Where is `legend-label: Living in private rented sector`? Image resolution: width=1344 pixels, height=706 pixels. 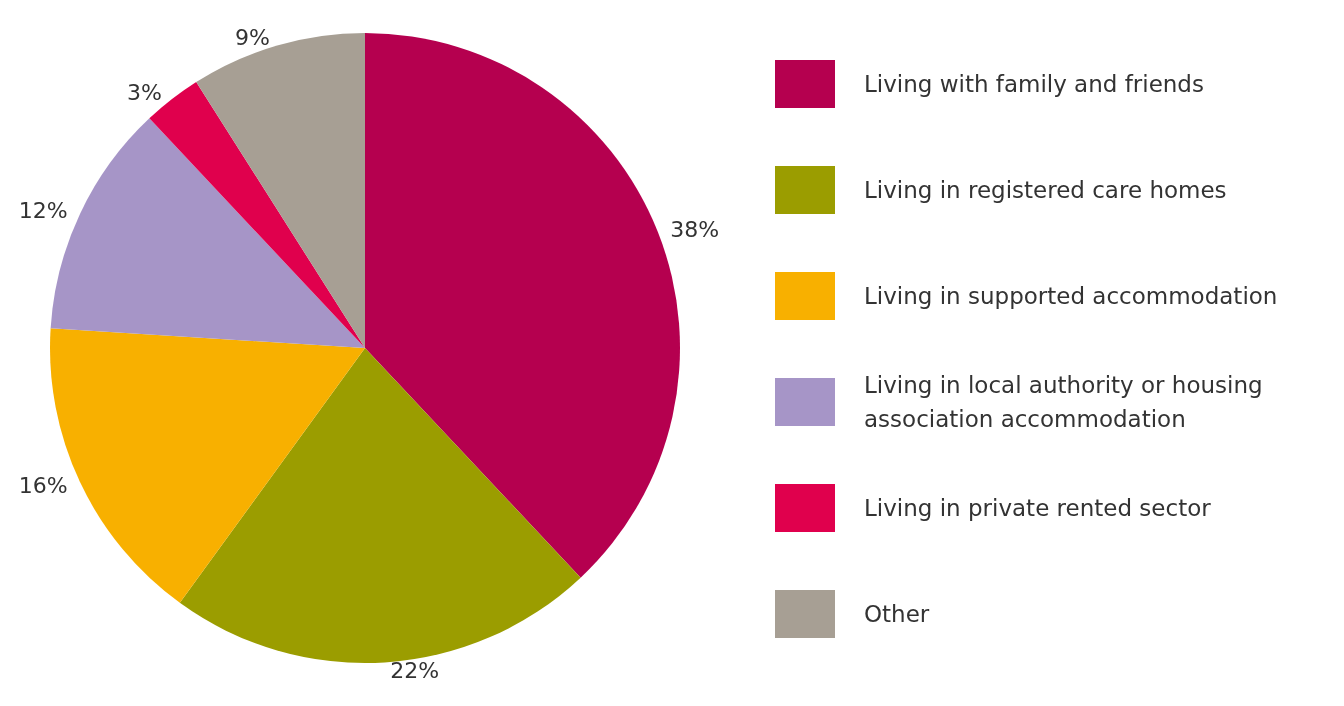
legend-label: Living in private rented sector is located at coordinates (1038, 508).